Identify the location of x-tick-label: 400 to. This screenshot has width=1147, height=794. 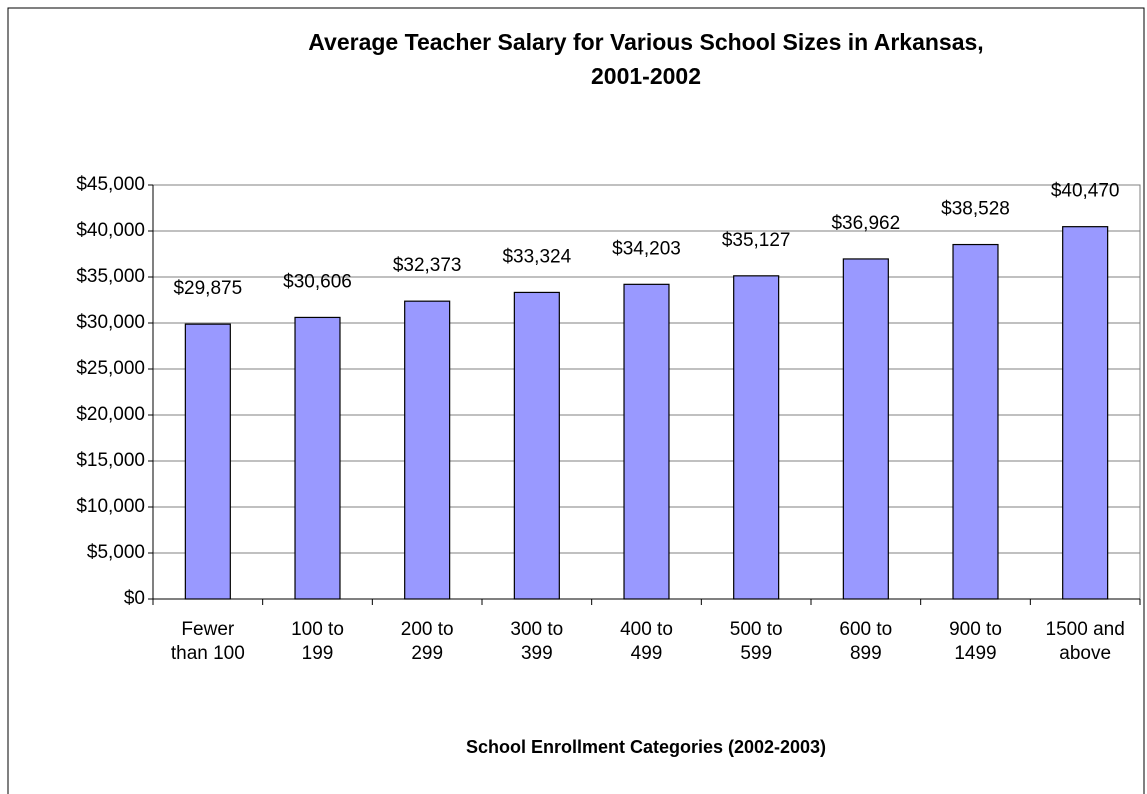
(646, 629).